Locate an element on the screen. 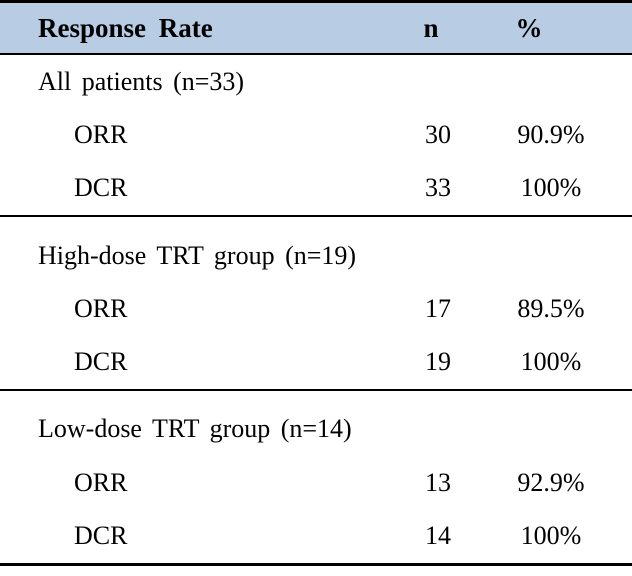  table-row: DCR 19 100% is located at coordinates (316, 361).